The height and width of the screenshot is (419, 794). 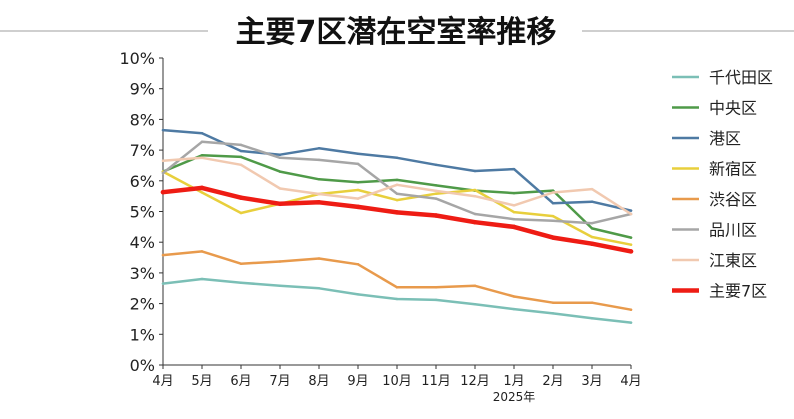 What do you see at coordinates (741, 77) in the screenshot?
I see `legend-label: 千代田区` at bounding box center [741, 77].